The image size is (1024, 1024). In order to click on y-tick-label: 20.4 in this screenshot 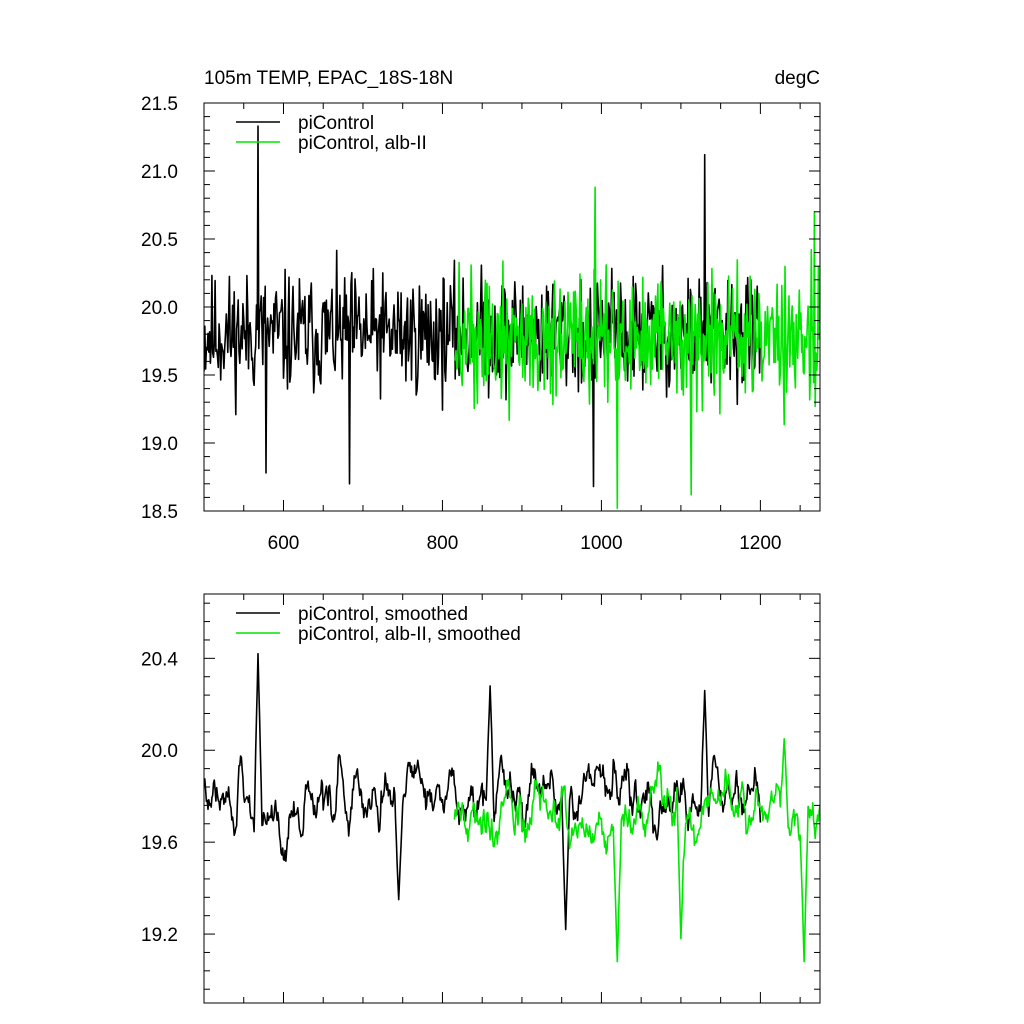, I will do `click(159, 659)`.